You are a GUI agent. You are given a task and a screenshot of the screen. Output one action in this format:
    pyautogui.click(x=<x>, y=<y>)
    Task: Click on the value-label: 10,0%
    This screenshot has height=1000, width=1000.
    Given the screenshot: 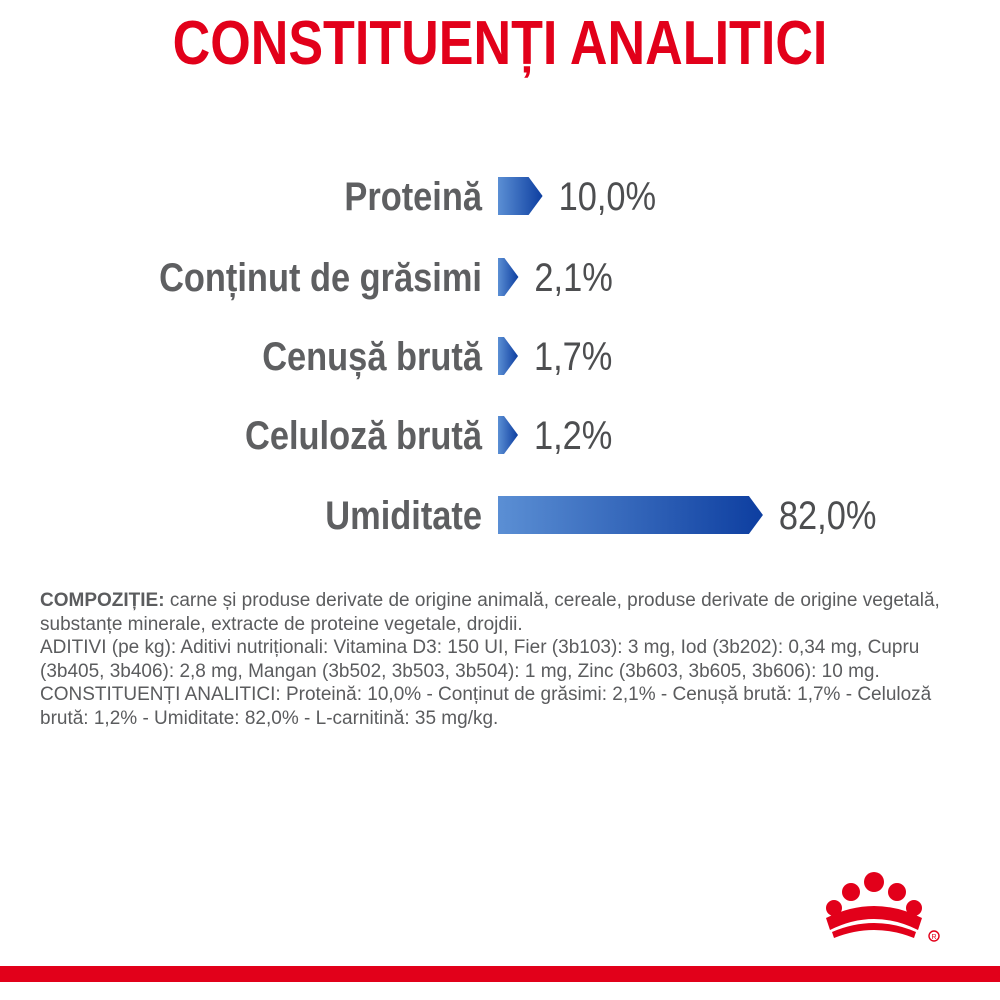 What is the action you would take?
    pyautogui.click(x=608, y=196)
    